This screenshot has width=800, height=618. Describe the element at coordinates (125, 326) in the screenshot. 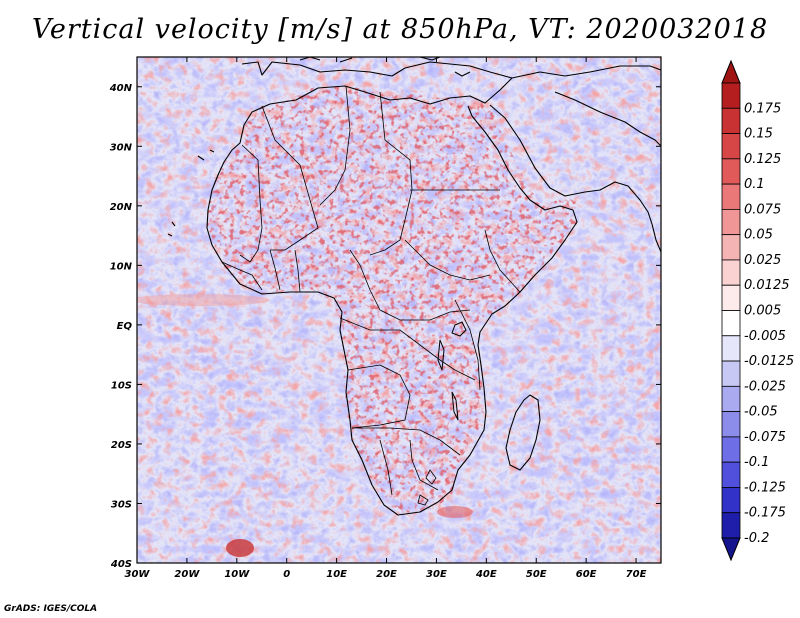

I see `lat-tick-label: EQ` at that location.